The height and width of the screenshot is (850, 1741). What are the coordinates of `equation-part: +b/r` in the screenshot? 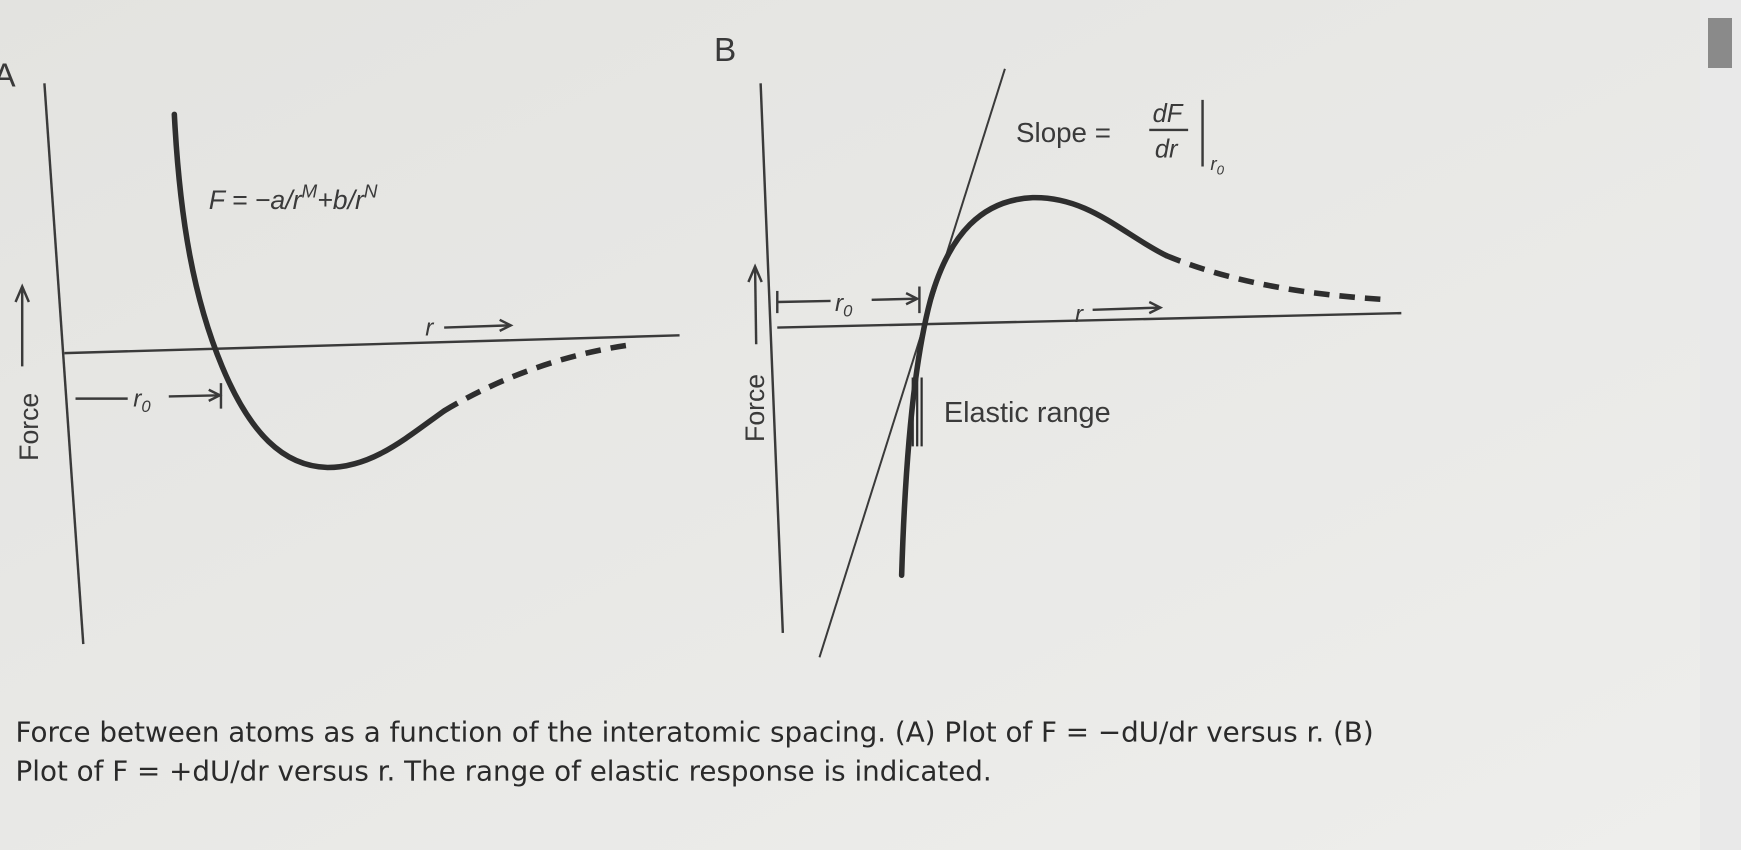 It's located at (341, 200).